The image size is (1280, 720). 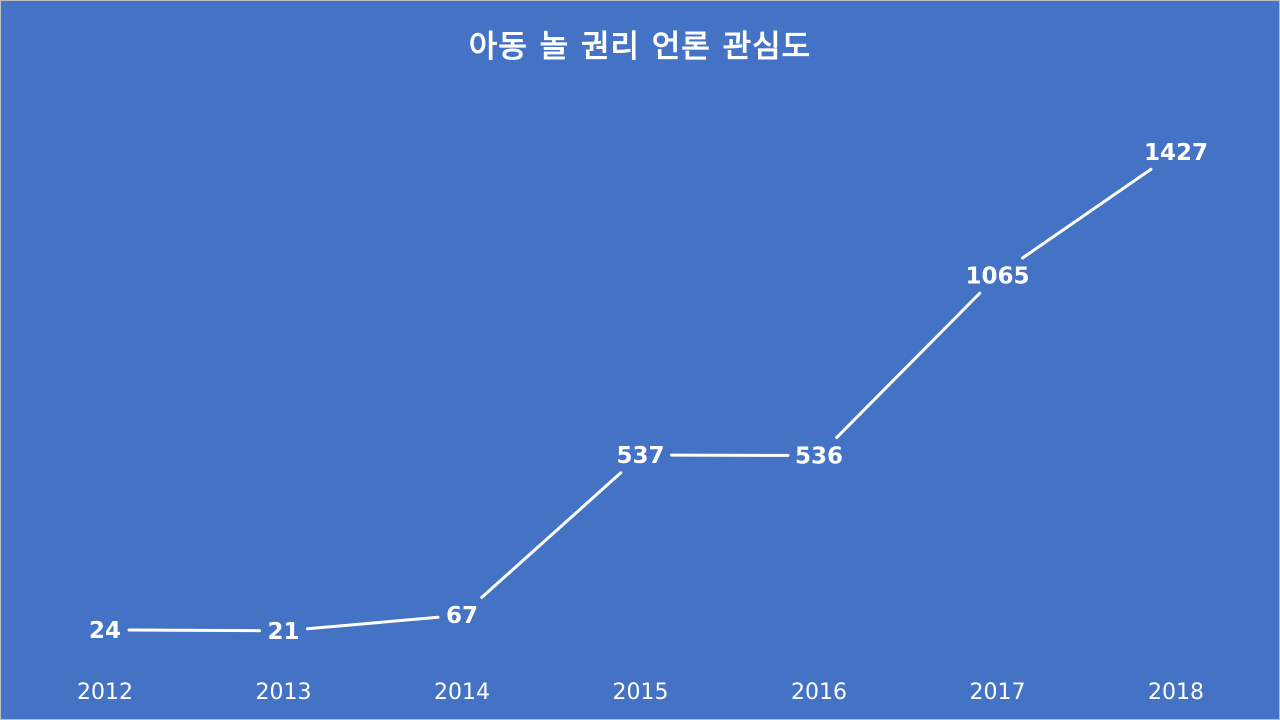 What do you see at coordinates (998, 692) in the screenshot?
I see `x-tick-label: 2017` at bounding box center [998, 692].